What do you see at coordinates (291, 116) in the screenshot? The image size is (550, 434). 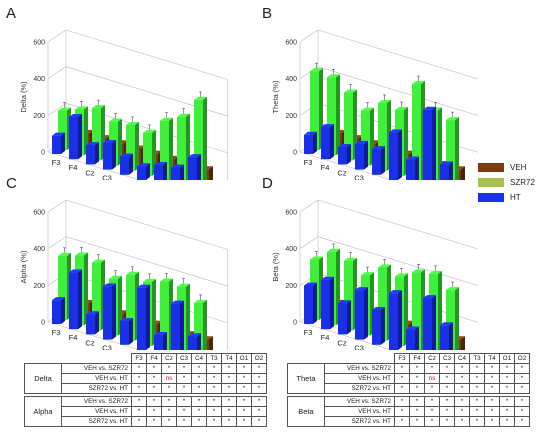 I see `y-tick-label: 200` at bounding box center [291, 116].